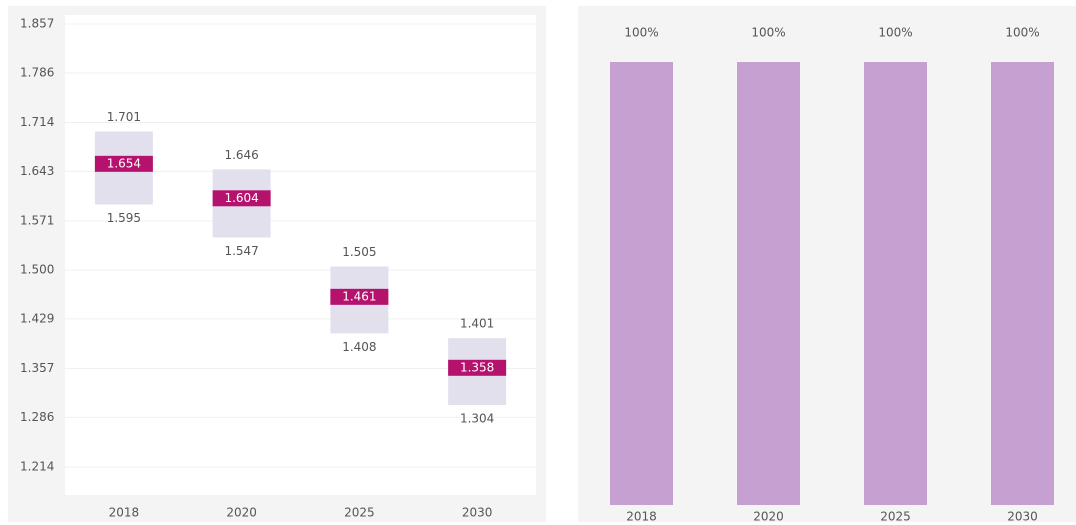 The height and width of the screenshot is (525, 1076). Describe the element at coordinates (124, 117) in the screenshot. I see `high-label: 1.701` at that location.